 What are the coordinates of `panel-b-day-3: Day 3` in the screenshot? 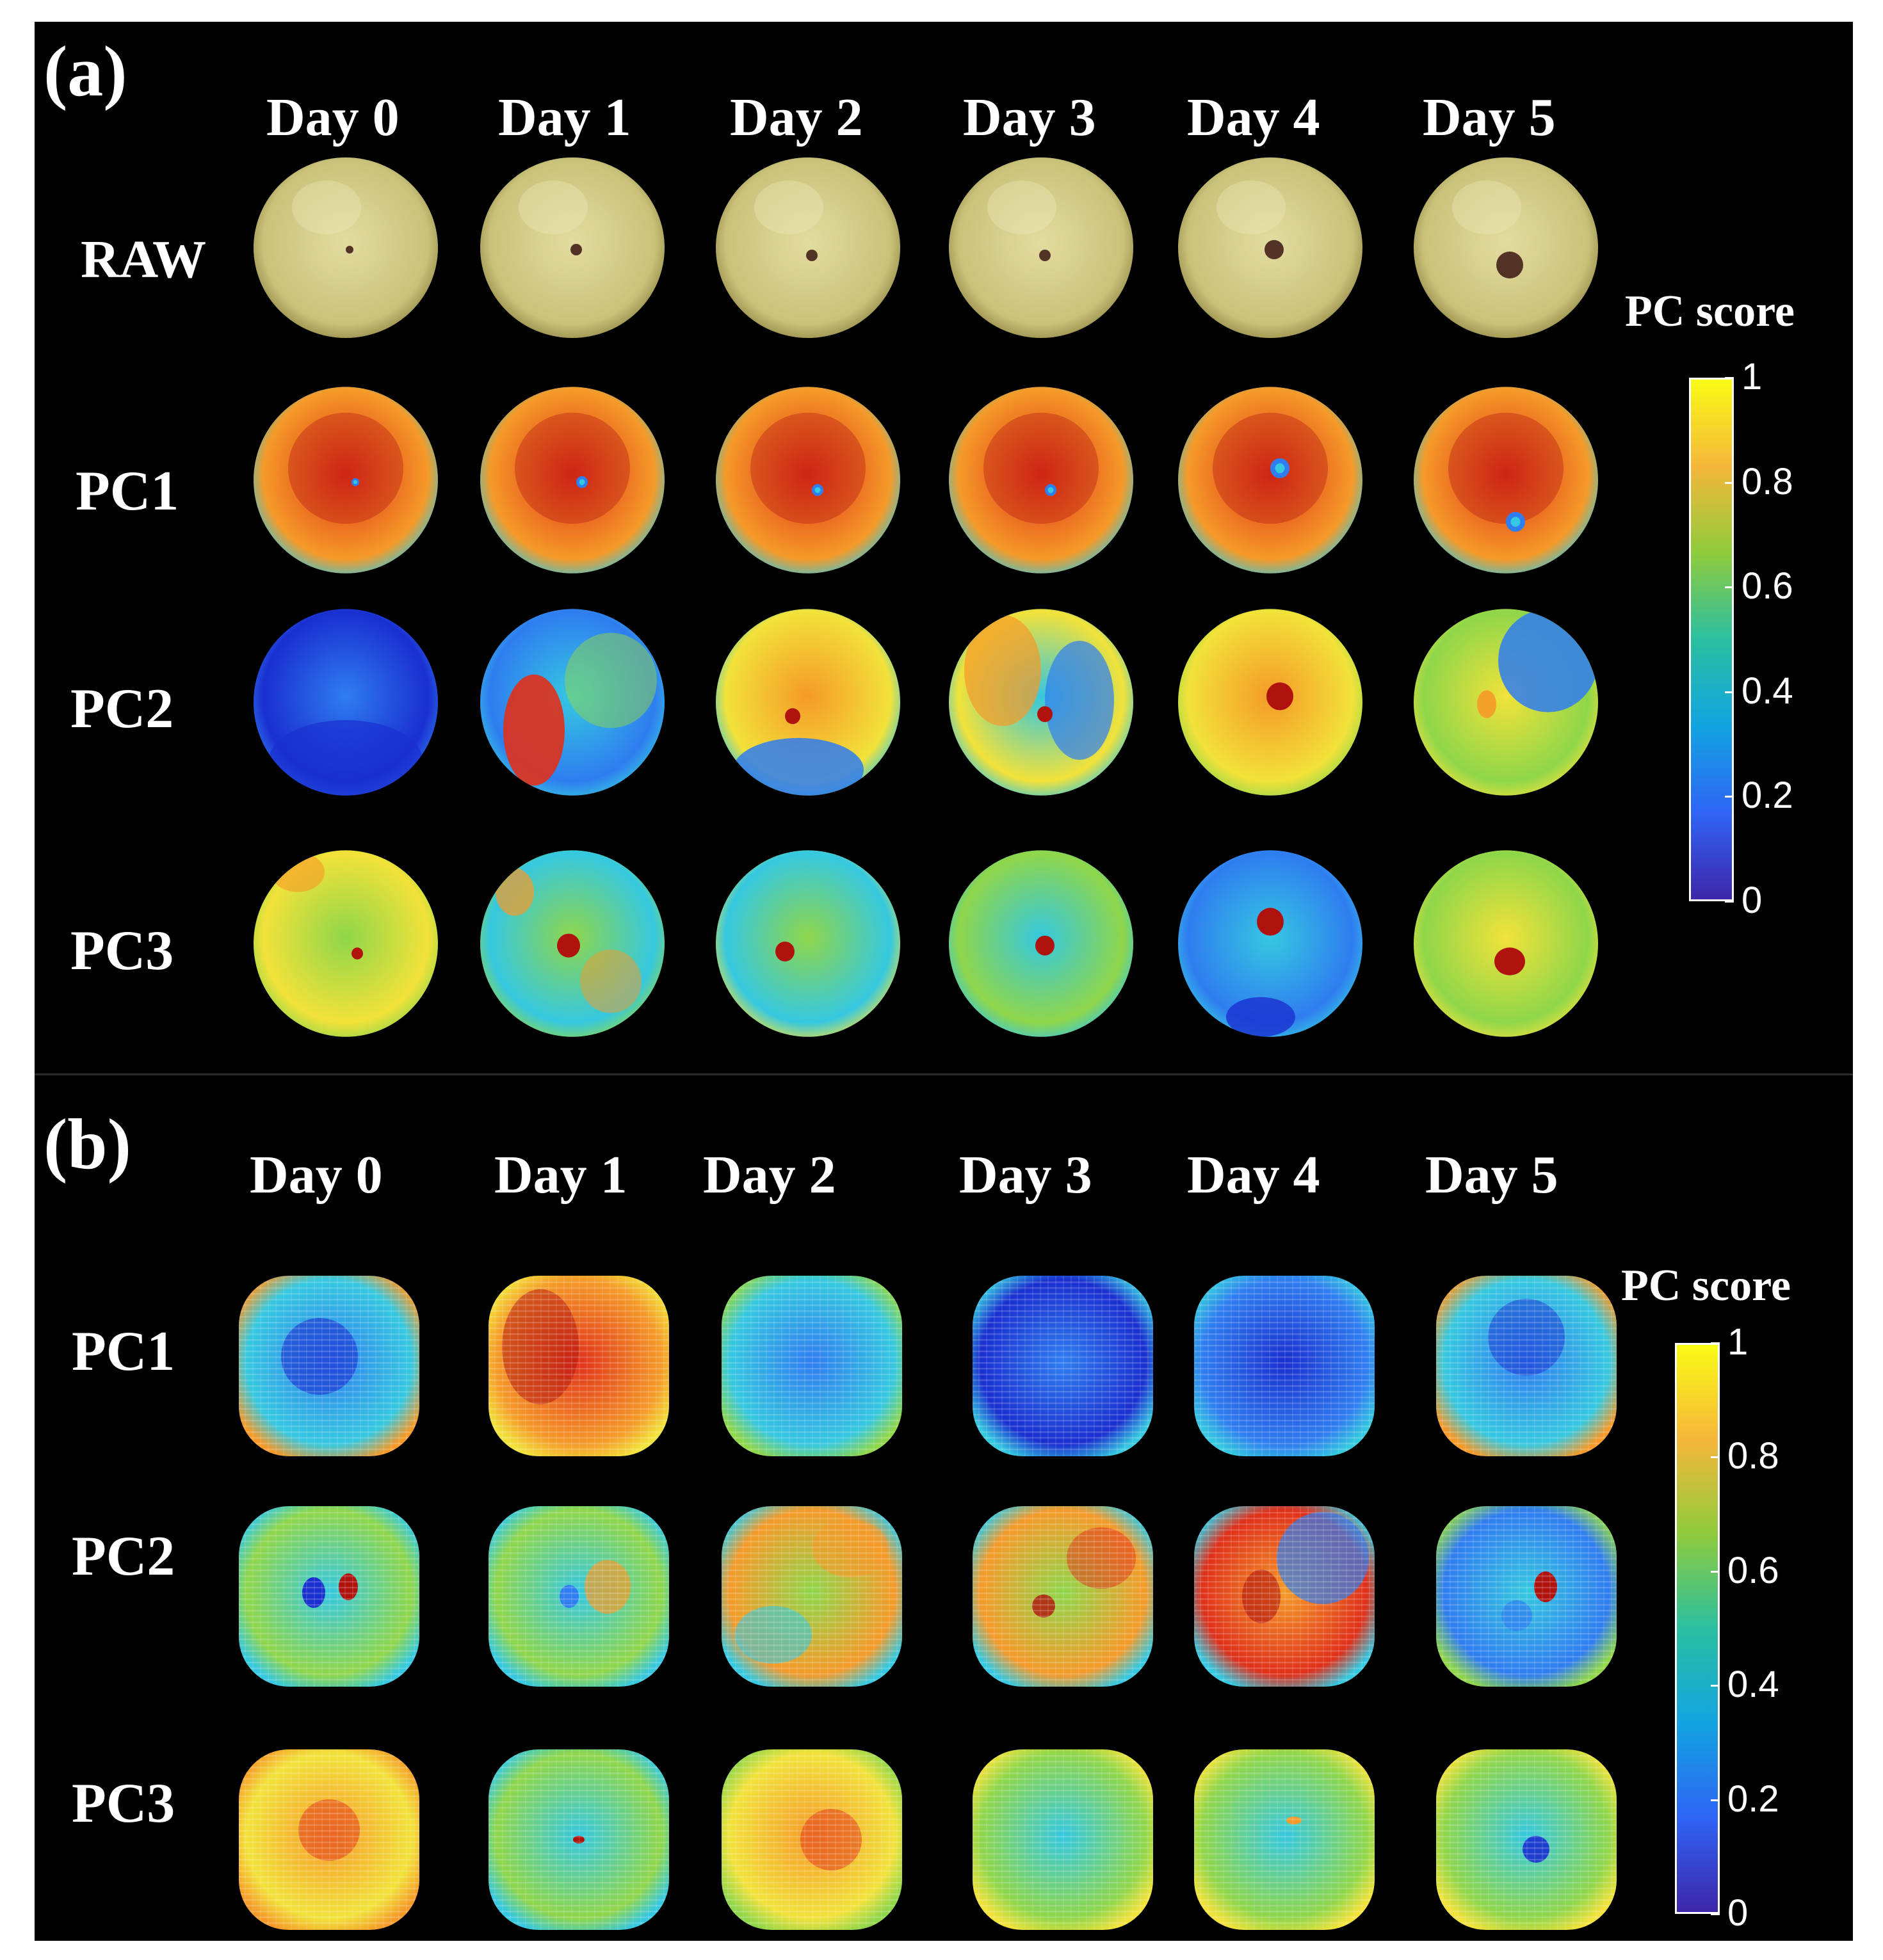 It's located at (1025, 1175).